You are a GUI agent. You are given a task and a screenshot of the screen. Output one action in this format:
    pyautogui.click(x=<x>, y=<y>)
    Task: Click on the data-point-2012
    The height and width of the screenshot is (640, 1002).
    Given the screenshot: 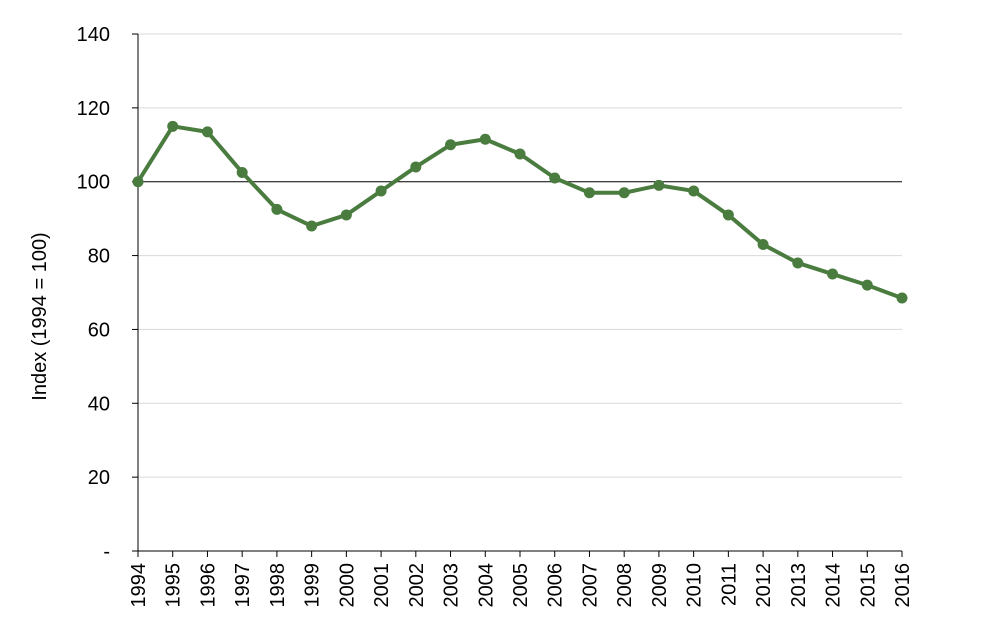 What is the action you would take?
    pyautogui.click(x=763, y=244)
    